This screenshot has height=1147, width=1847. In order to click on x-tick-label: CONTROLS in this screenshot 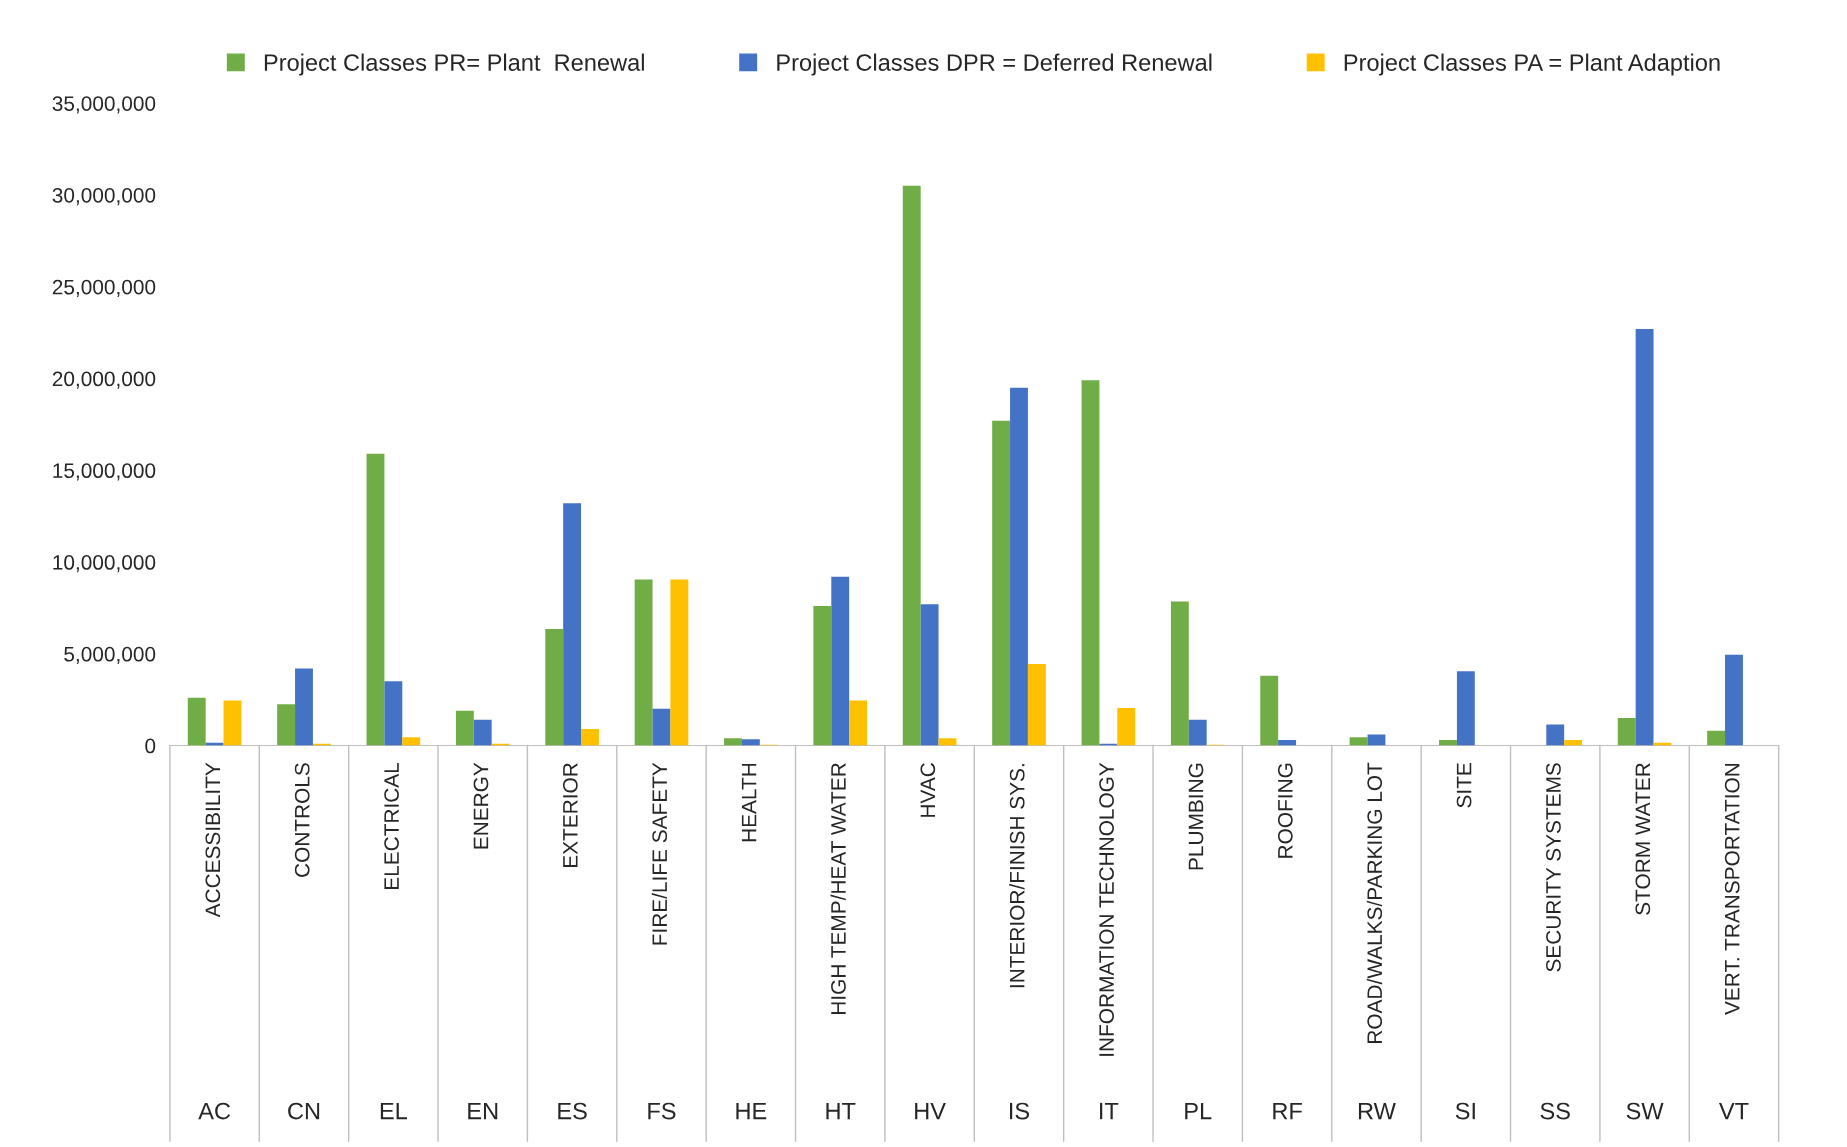, I will do `click(302, 820)`.